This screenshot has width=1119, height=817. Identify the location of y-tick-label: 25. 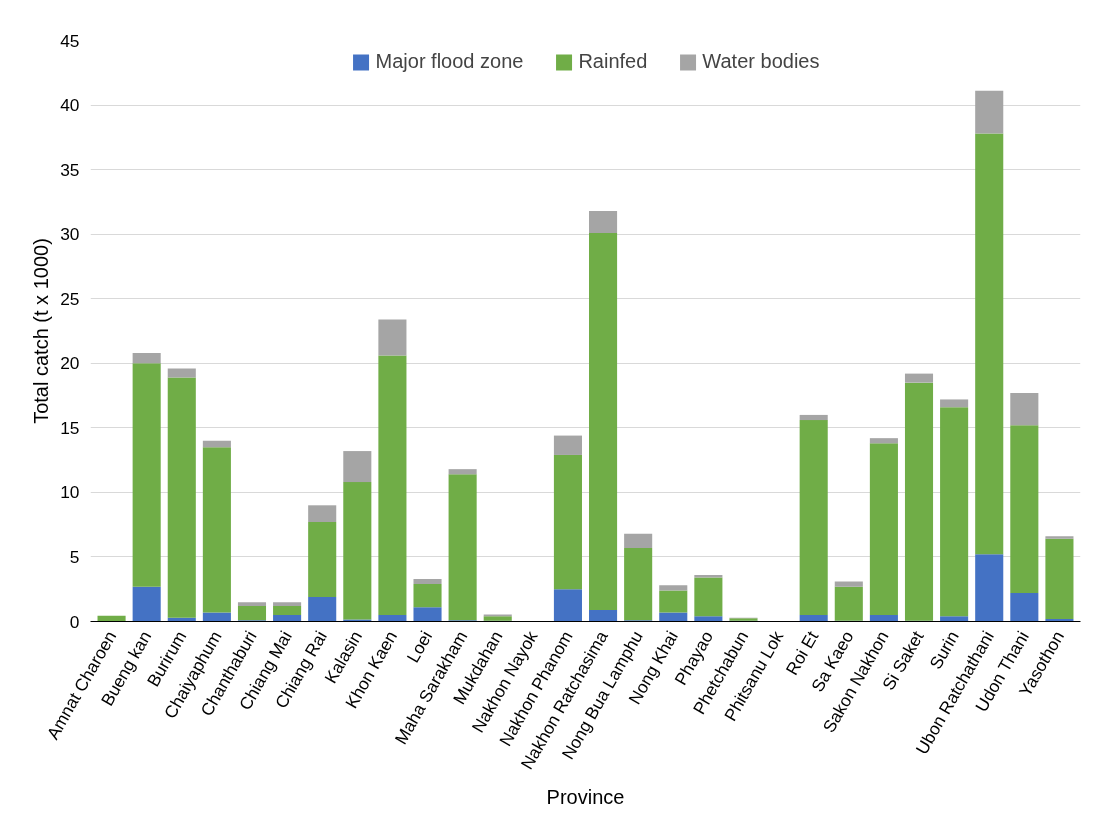
(70, 298).